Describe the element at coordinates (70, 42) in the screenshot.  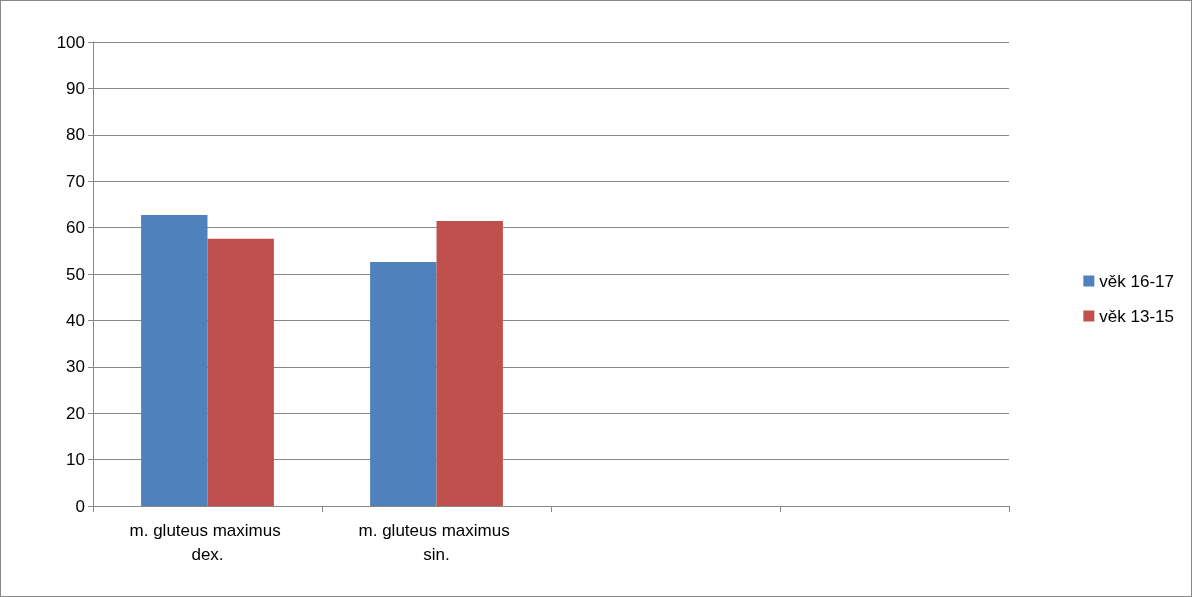
I see `y-tick-label: 100` at that location.